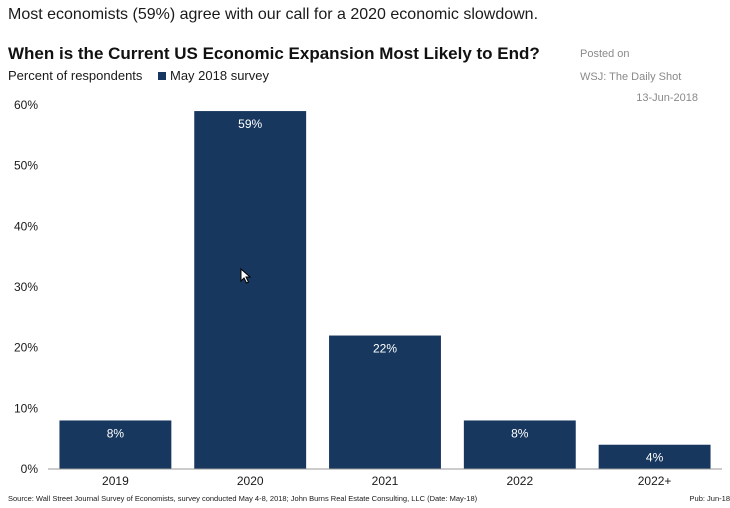  I want to click on x-tick-label-2019: 2019, so click(115, 481).